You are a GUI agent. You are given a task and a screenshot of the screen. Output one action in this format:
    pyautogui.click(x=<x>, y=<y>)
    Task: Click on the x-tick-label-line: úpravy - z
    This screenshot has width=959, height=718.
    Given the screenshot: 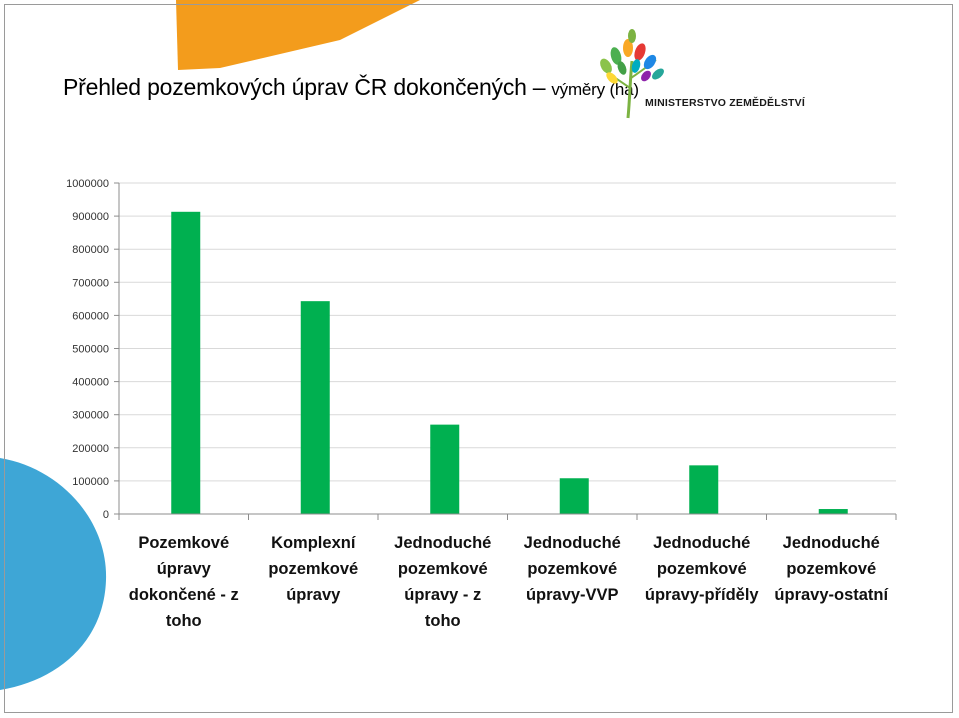 What is the action you would take?
    pyautogui.click(x=443, y=595)
    